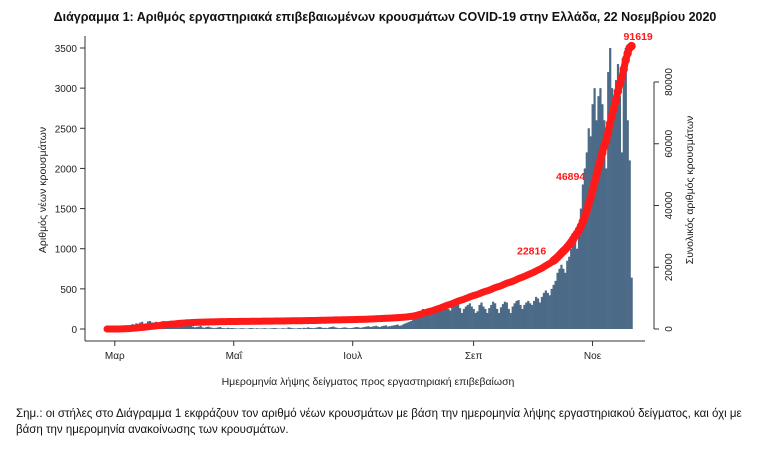  Describe the element at coordinates (474, 356) in the screenshot. I see `x-tick-label: Σεπ` at that location.